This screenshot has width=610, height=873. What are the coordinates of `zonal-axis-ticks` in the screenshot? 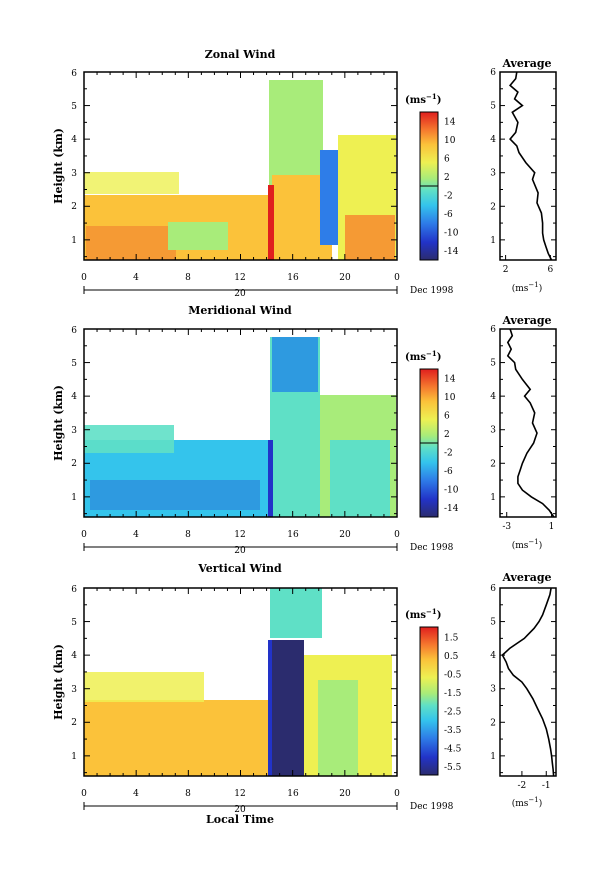 It's located at (240, 165).